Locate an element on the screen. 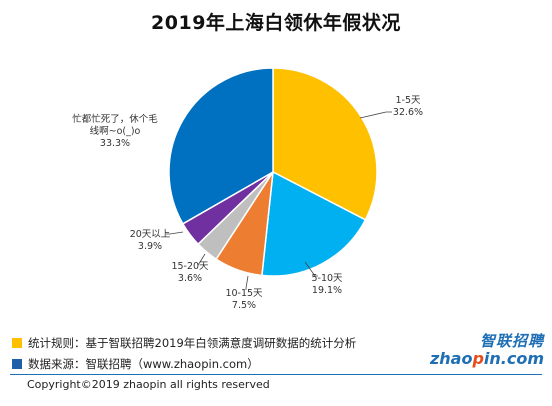 The width and height of the screenshot is (552, 406). logo-cn-text: 智联招聘 is located at coordinates (511, 341).